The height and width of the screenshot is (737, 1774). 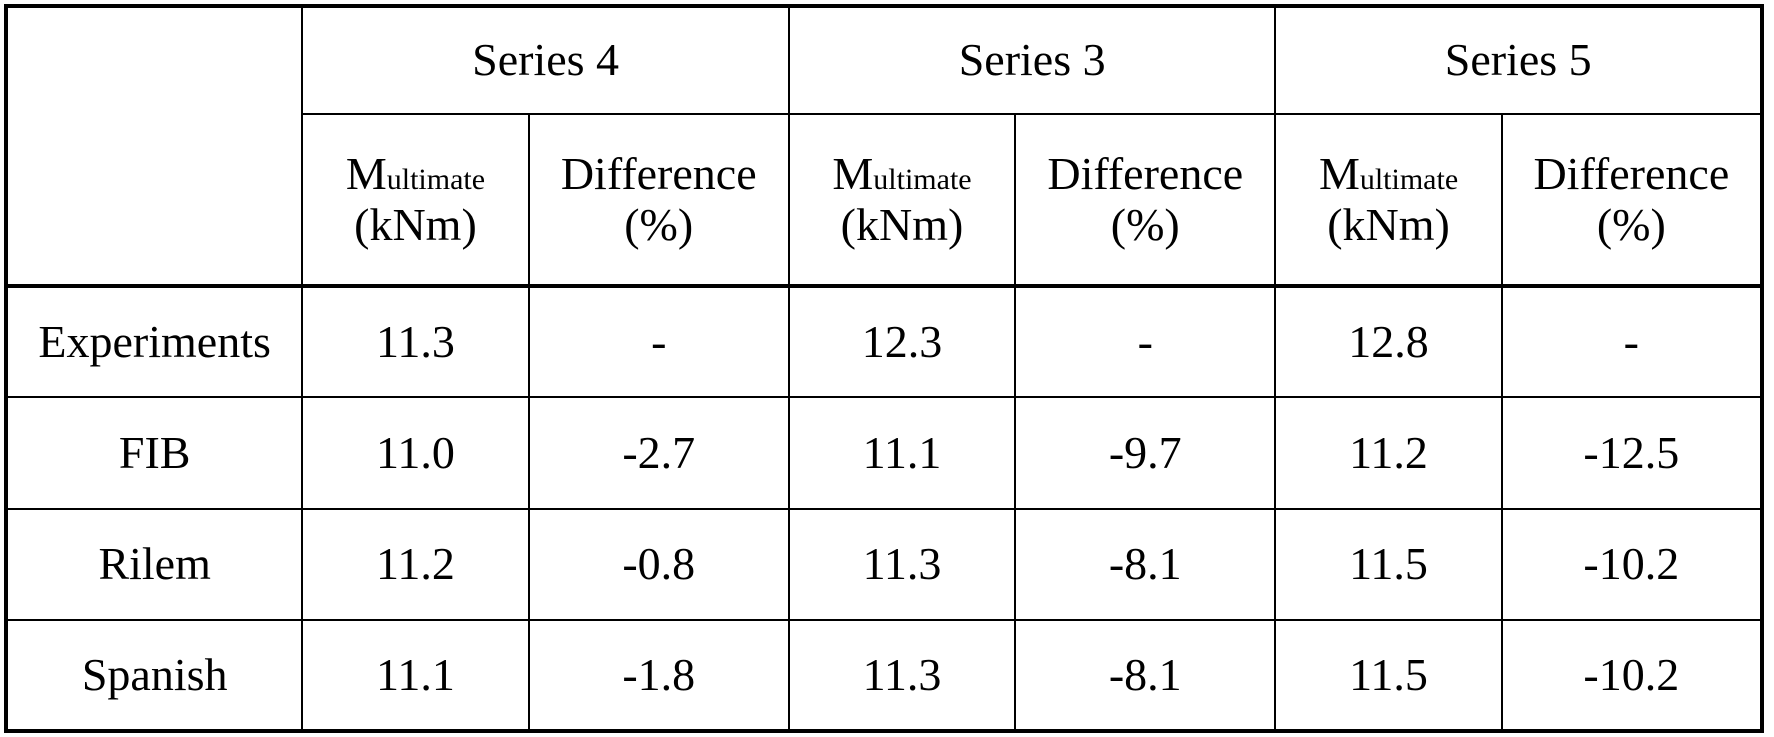 I want to click on table-cell: -2.7, so click(x=658, y=453).